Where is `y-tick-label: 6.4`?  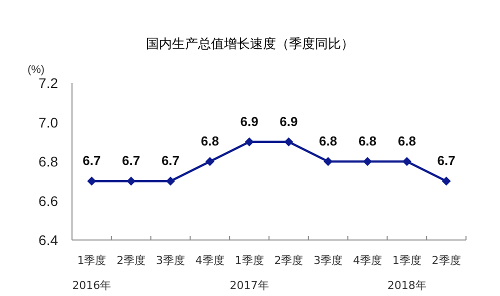
y-tick-label: 6.4 is located at coordinates (48, 240).